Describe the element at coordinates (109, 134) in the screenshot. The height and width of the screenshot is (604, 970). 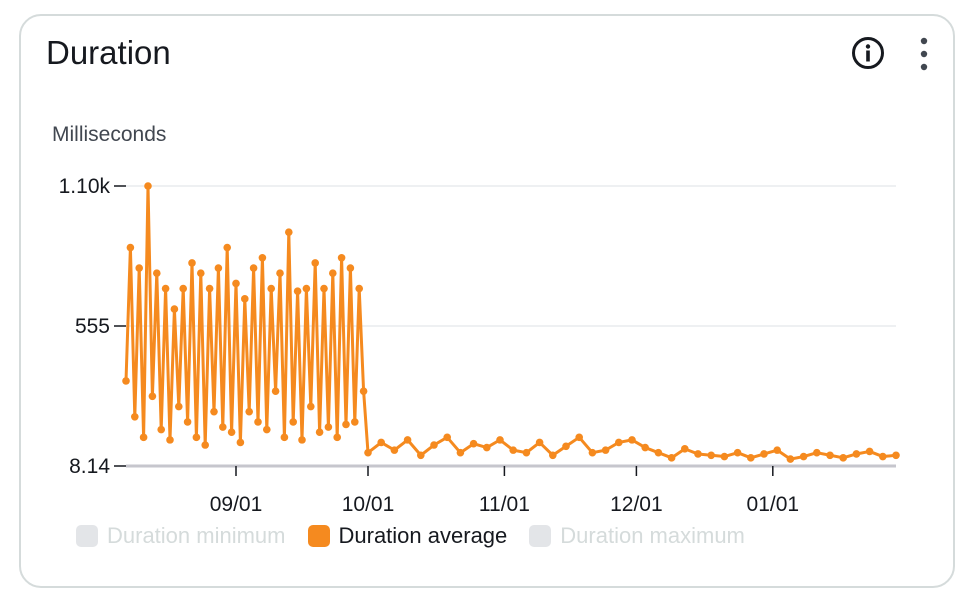
I see `y-axis-label: Milliseconds` at that location.